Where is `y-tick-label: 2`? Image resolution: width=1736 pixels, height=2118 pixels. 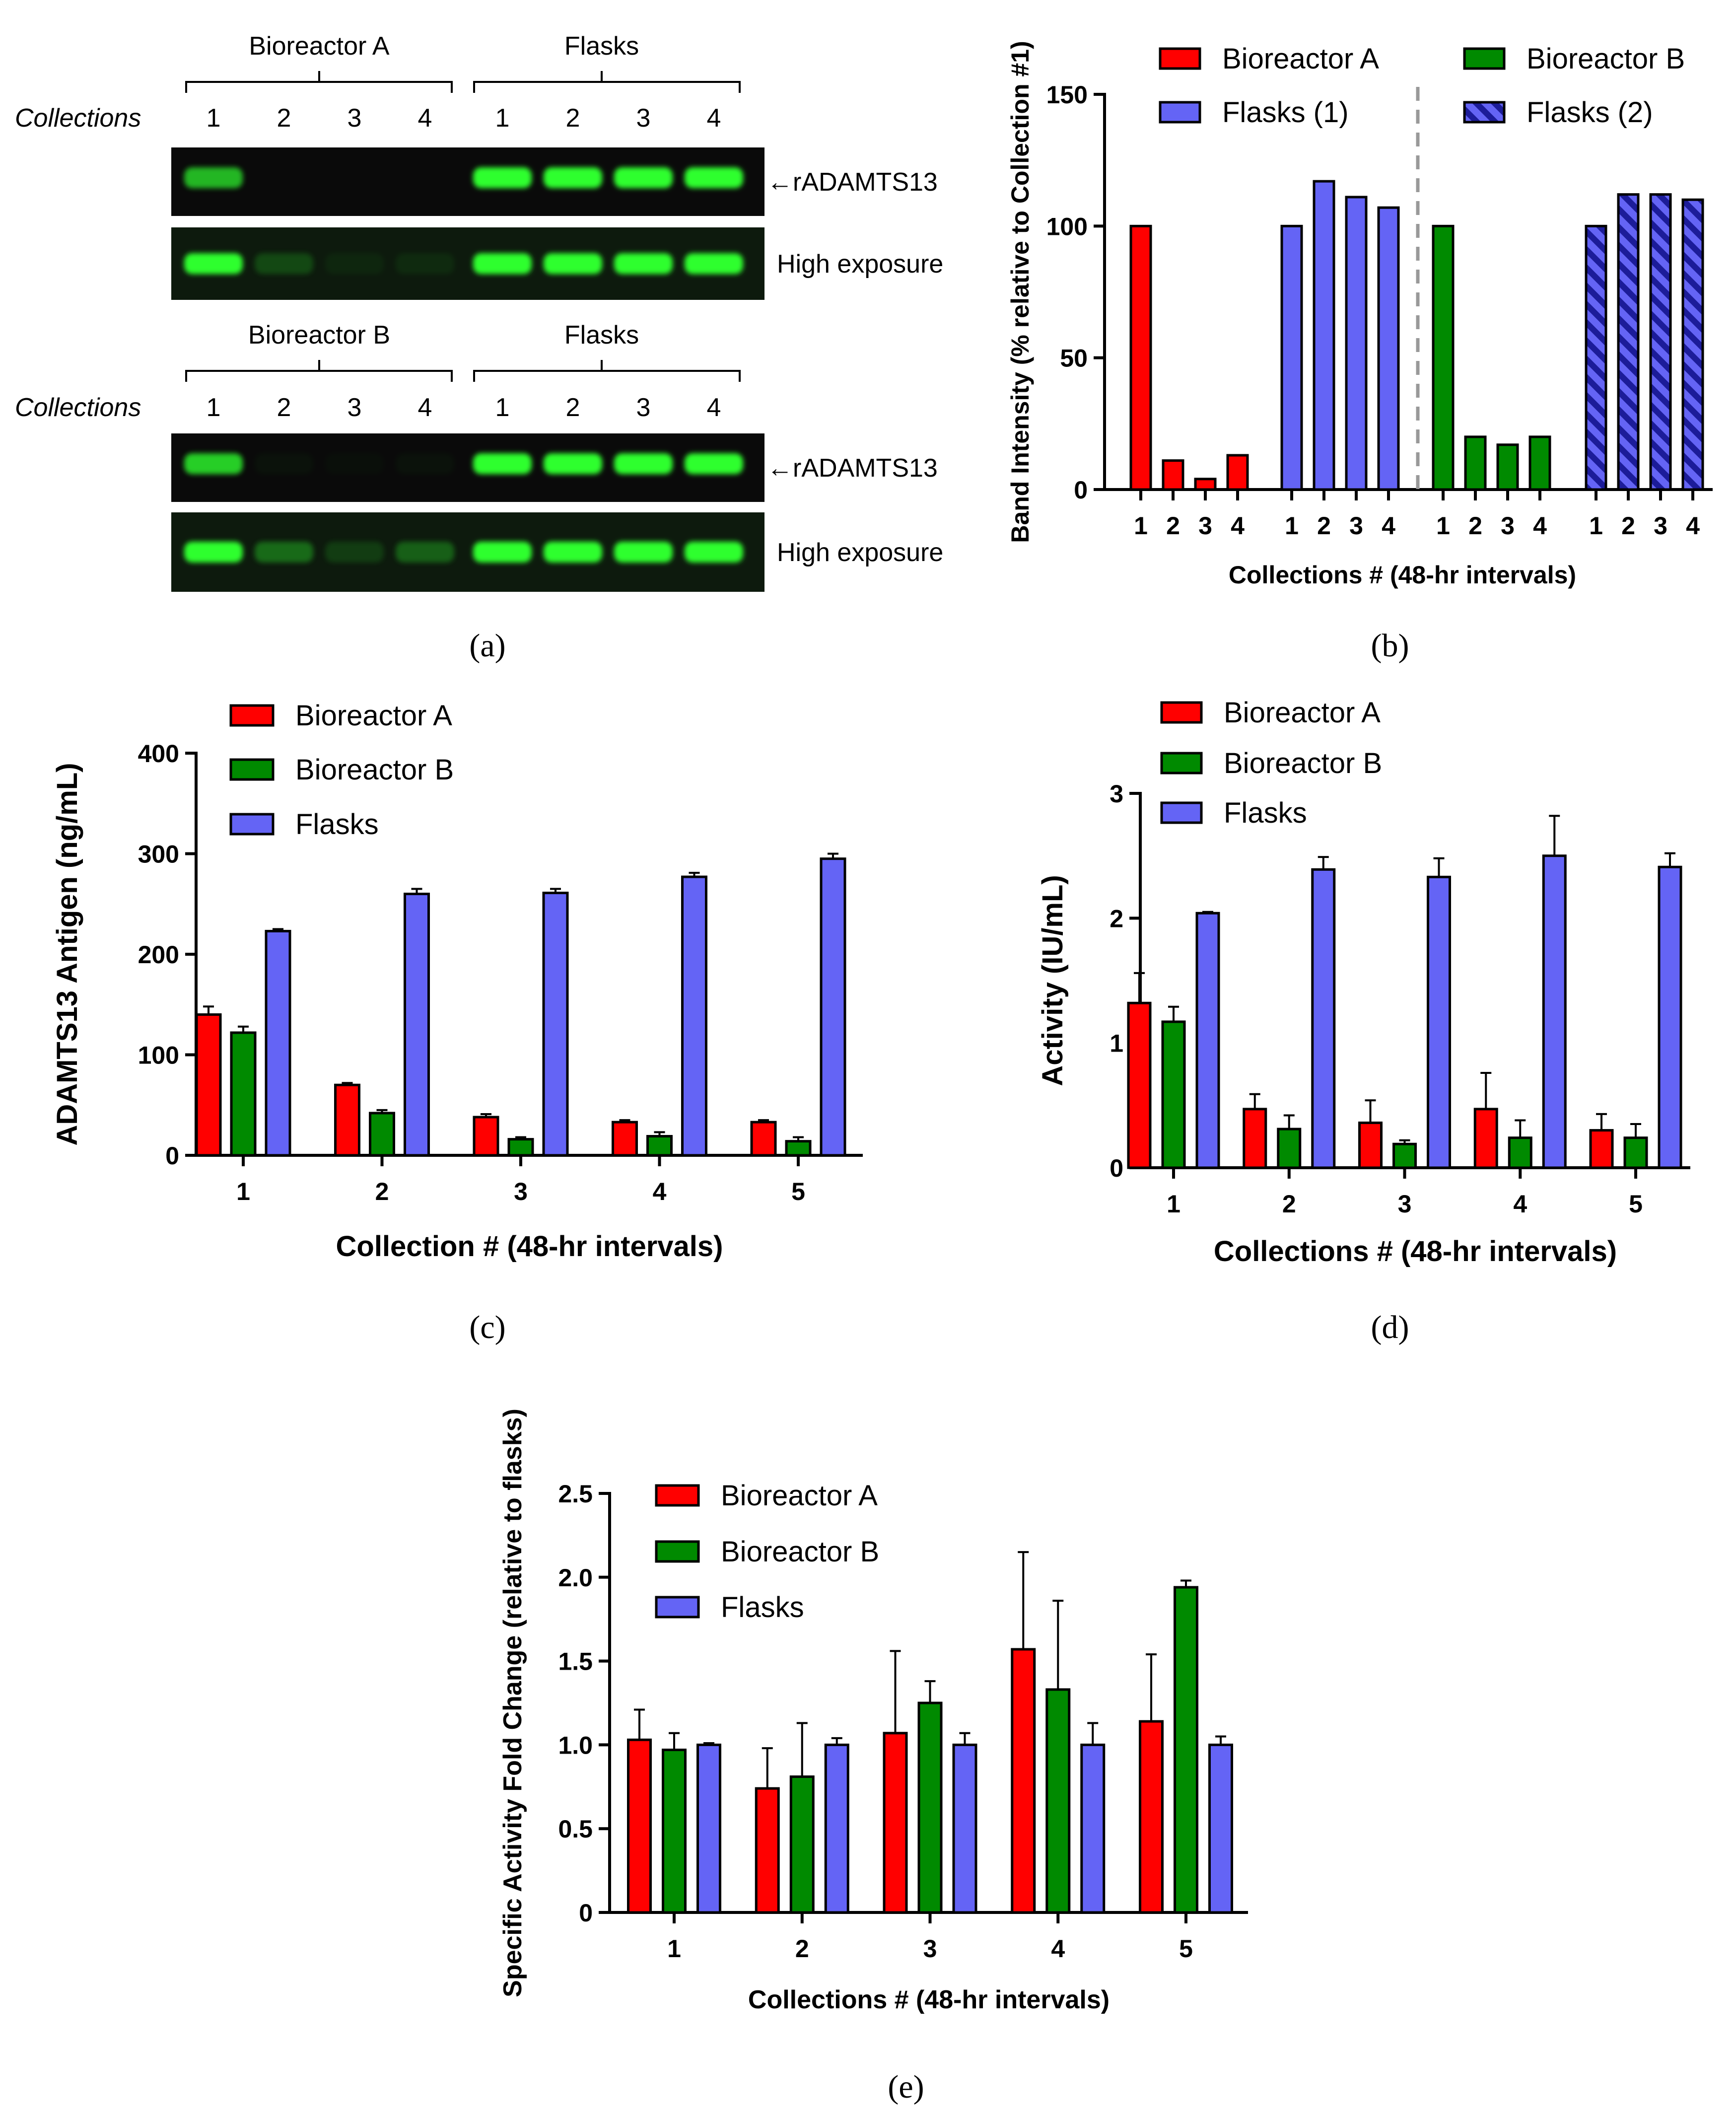
y-tick-label: 2 is located at coordinates (1116, 919).